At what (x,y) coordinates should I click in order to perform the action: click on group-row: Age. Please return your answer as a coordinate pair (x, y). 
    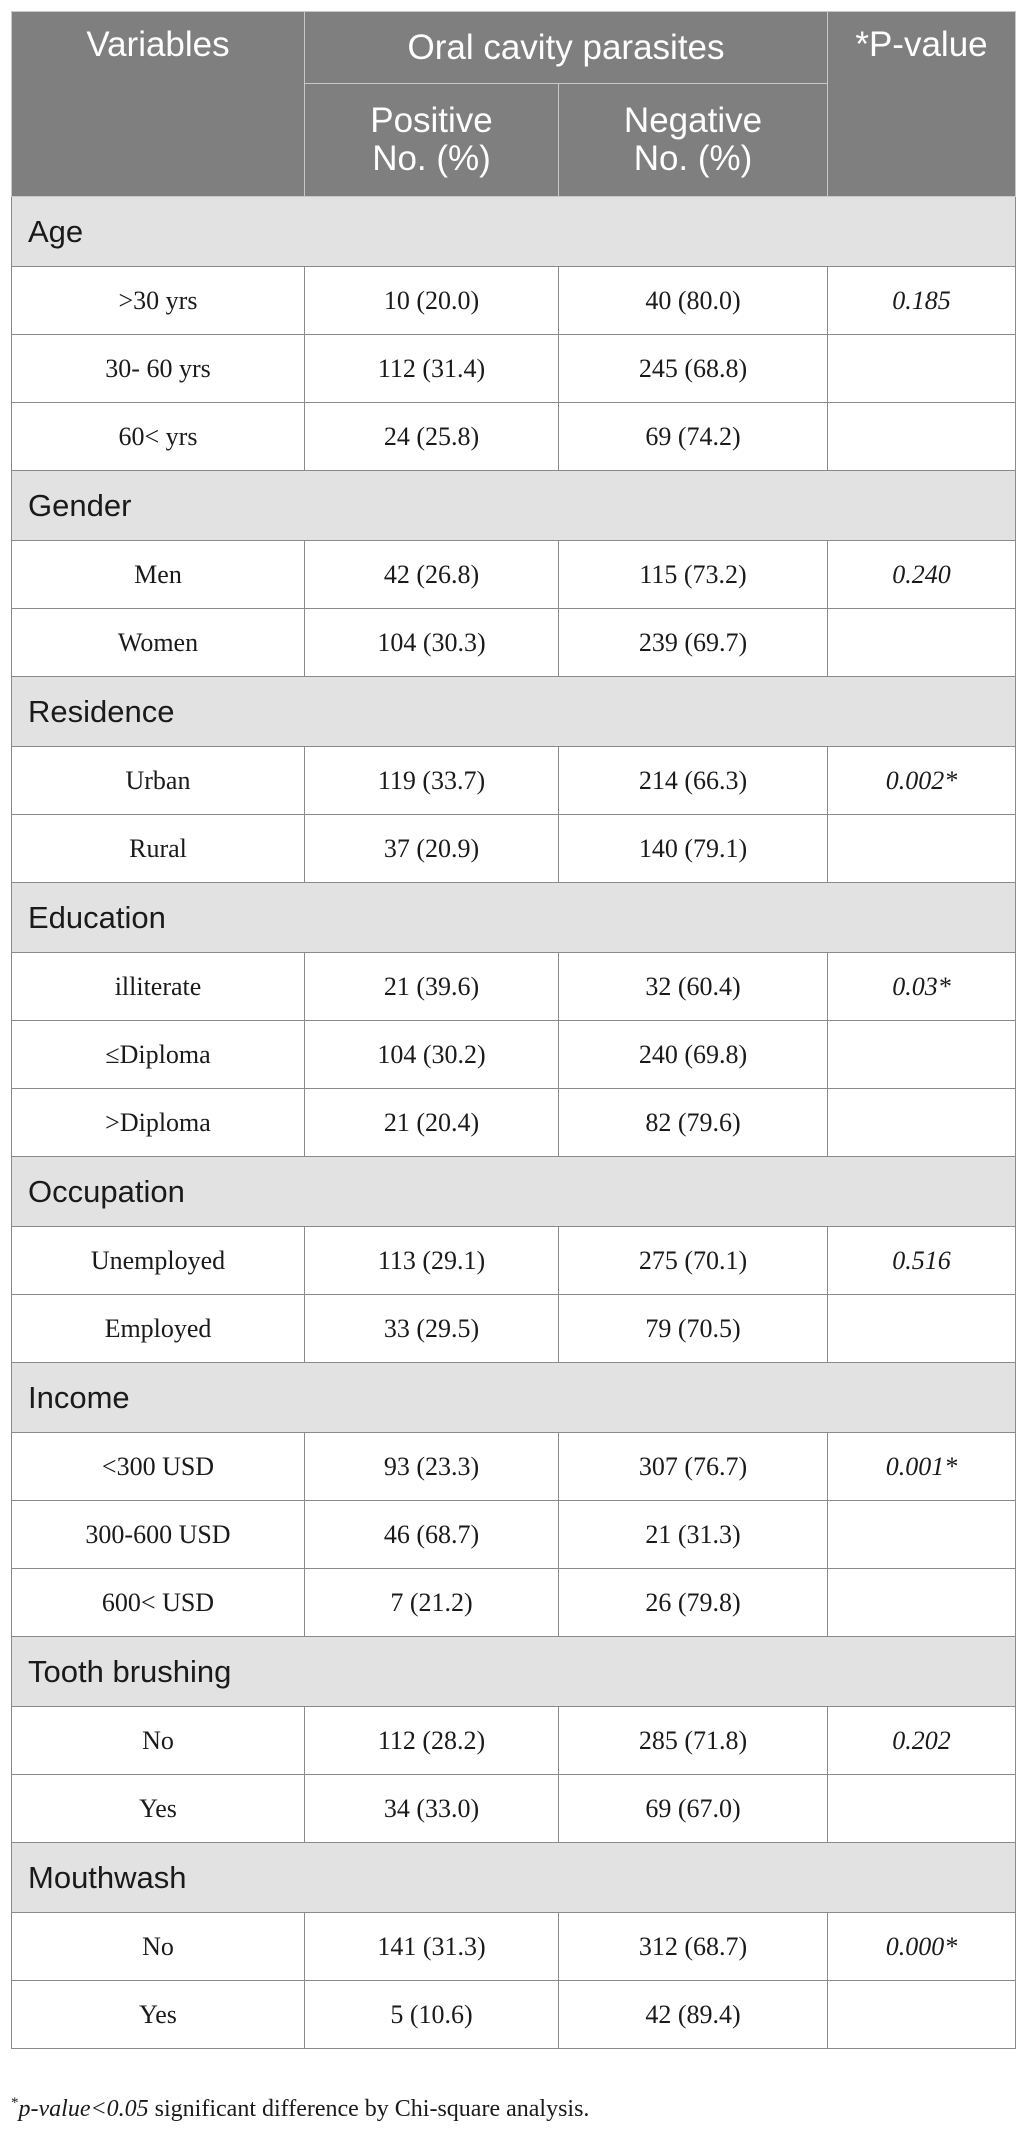
    Looking at the image, I should click on (513, 231).